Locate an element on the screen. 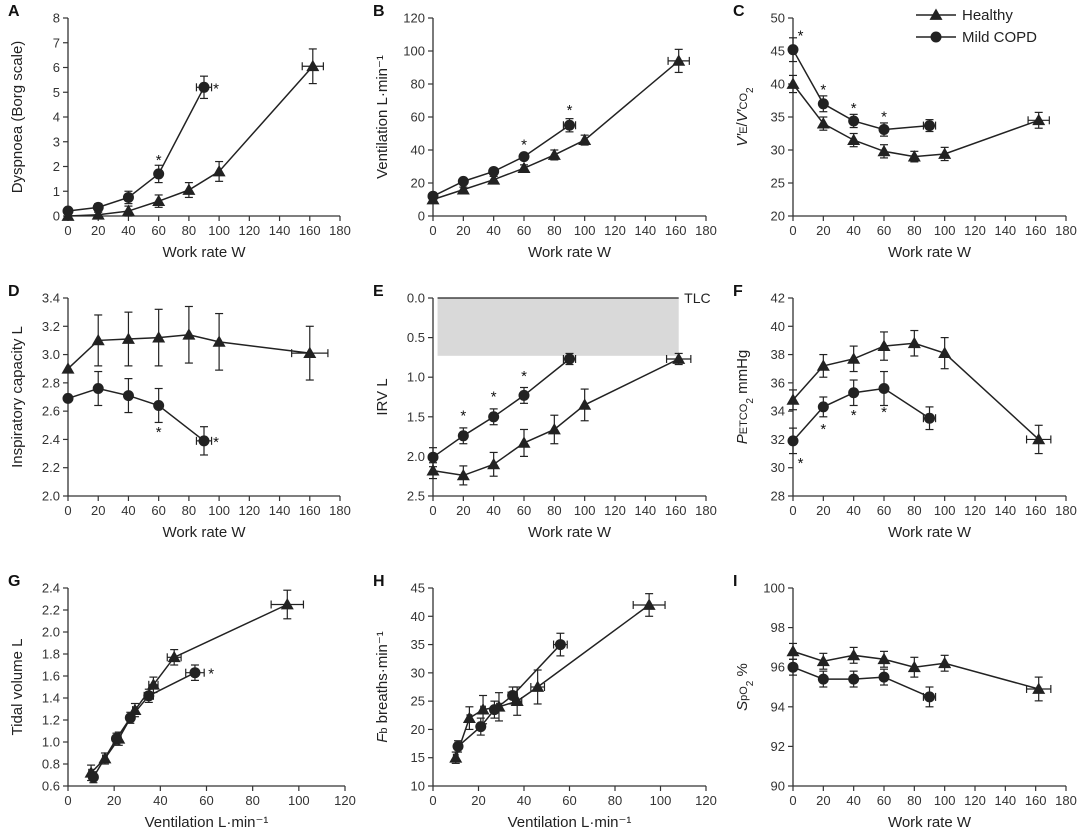 The width and height of the screenshot is (1084, 834). x-tick-label: 40 is located at coordinates (524, 800).